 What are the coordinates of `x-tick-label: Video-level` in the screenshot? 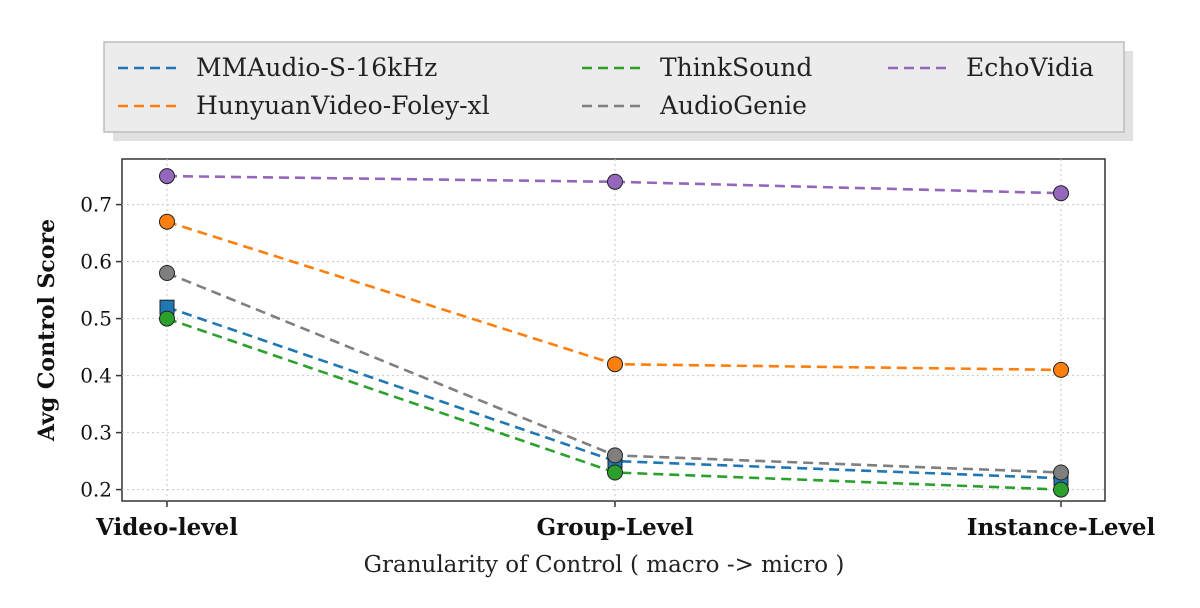 It's located at (166, 527).